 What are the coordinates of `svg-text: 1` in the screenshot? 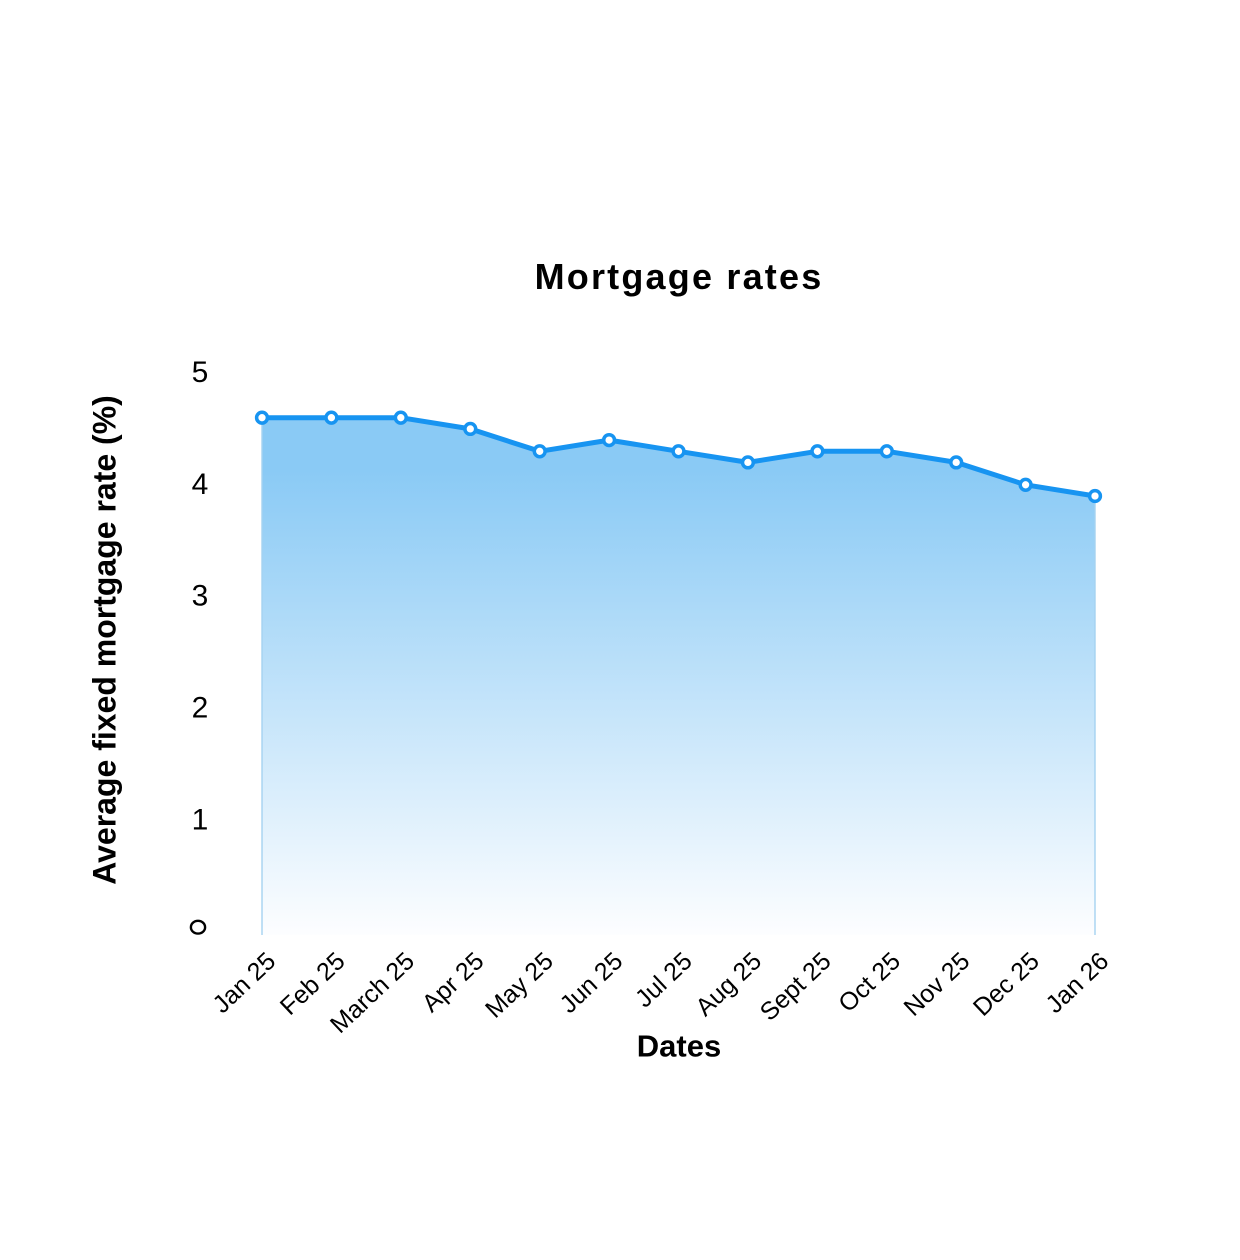 It's located at (200, 819).